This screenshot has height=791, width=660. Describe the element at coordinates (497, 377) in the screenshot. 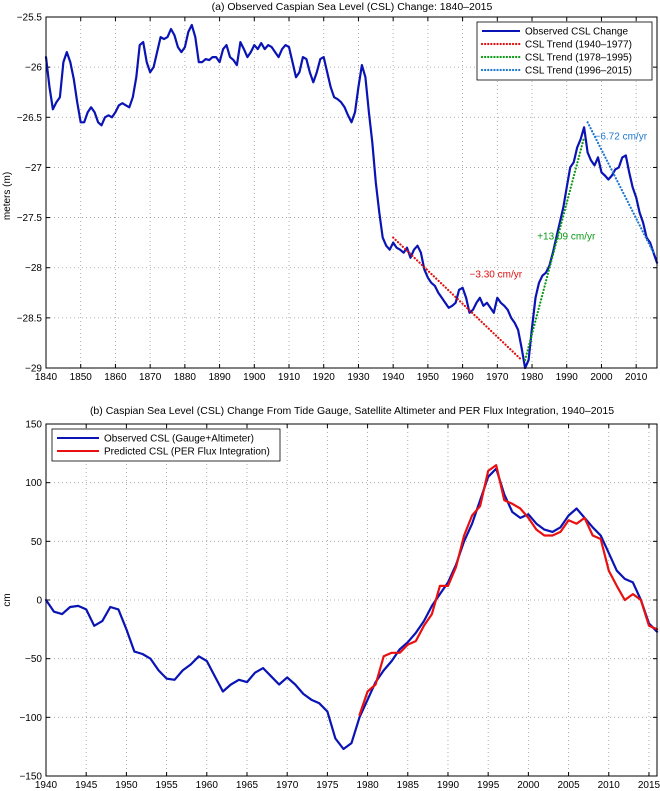

I see `panel-a-x-tick-label: 1970` at that location.